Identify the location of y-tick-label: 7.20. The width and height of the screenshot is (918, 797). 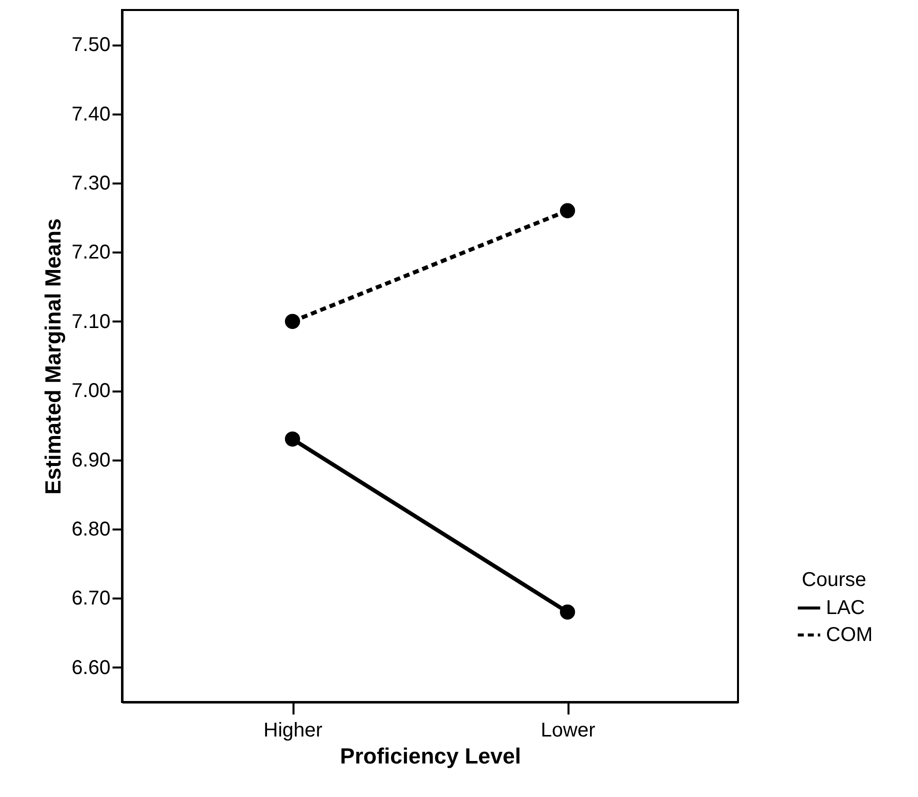
(91, 253).